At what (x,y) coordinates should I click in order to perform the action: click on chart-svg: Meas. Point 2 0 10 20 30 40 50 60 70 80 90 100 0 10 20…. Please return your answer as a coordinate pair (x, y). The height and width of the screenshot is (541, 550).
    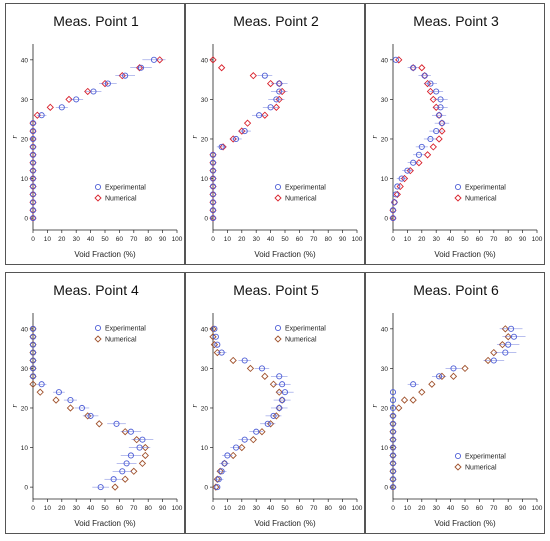
    Looking at the image, I should click on (276, 136).